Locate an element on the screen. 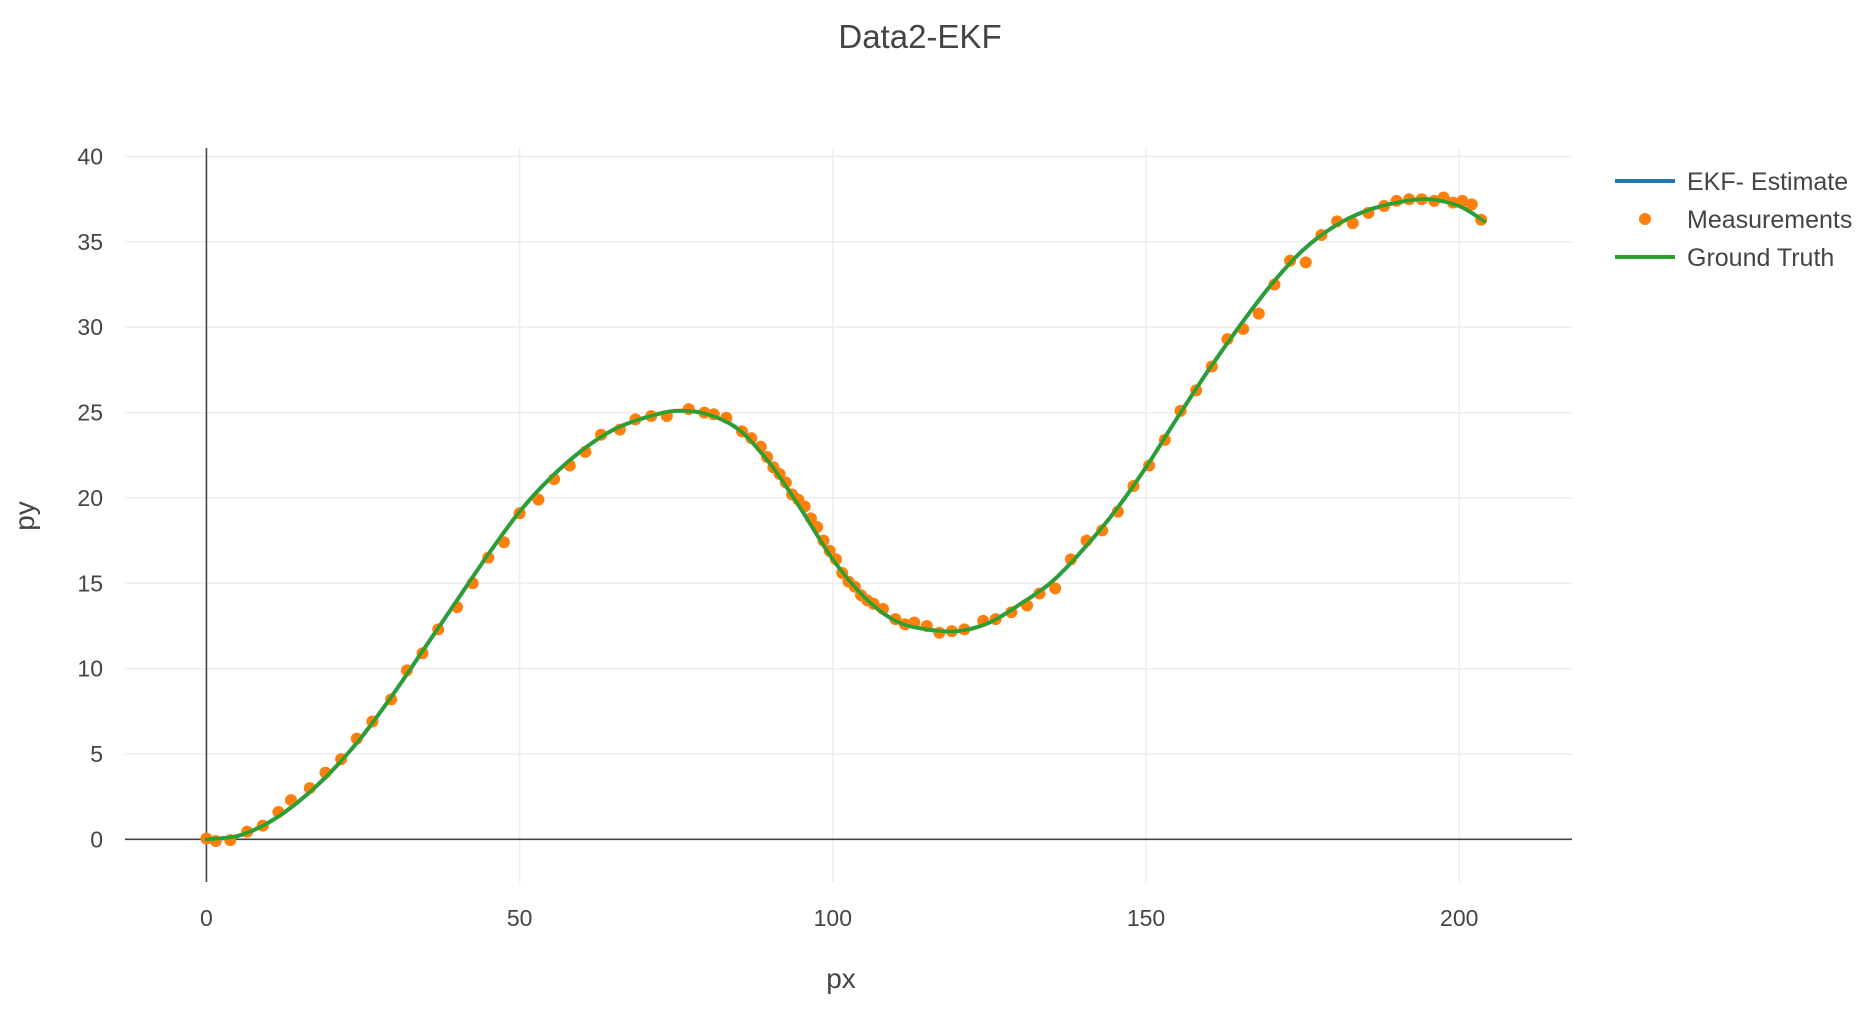  x-axis-ticks: 0 50 100 150 200 is located at coordinates (839, 918).